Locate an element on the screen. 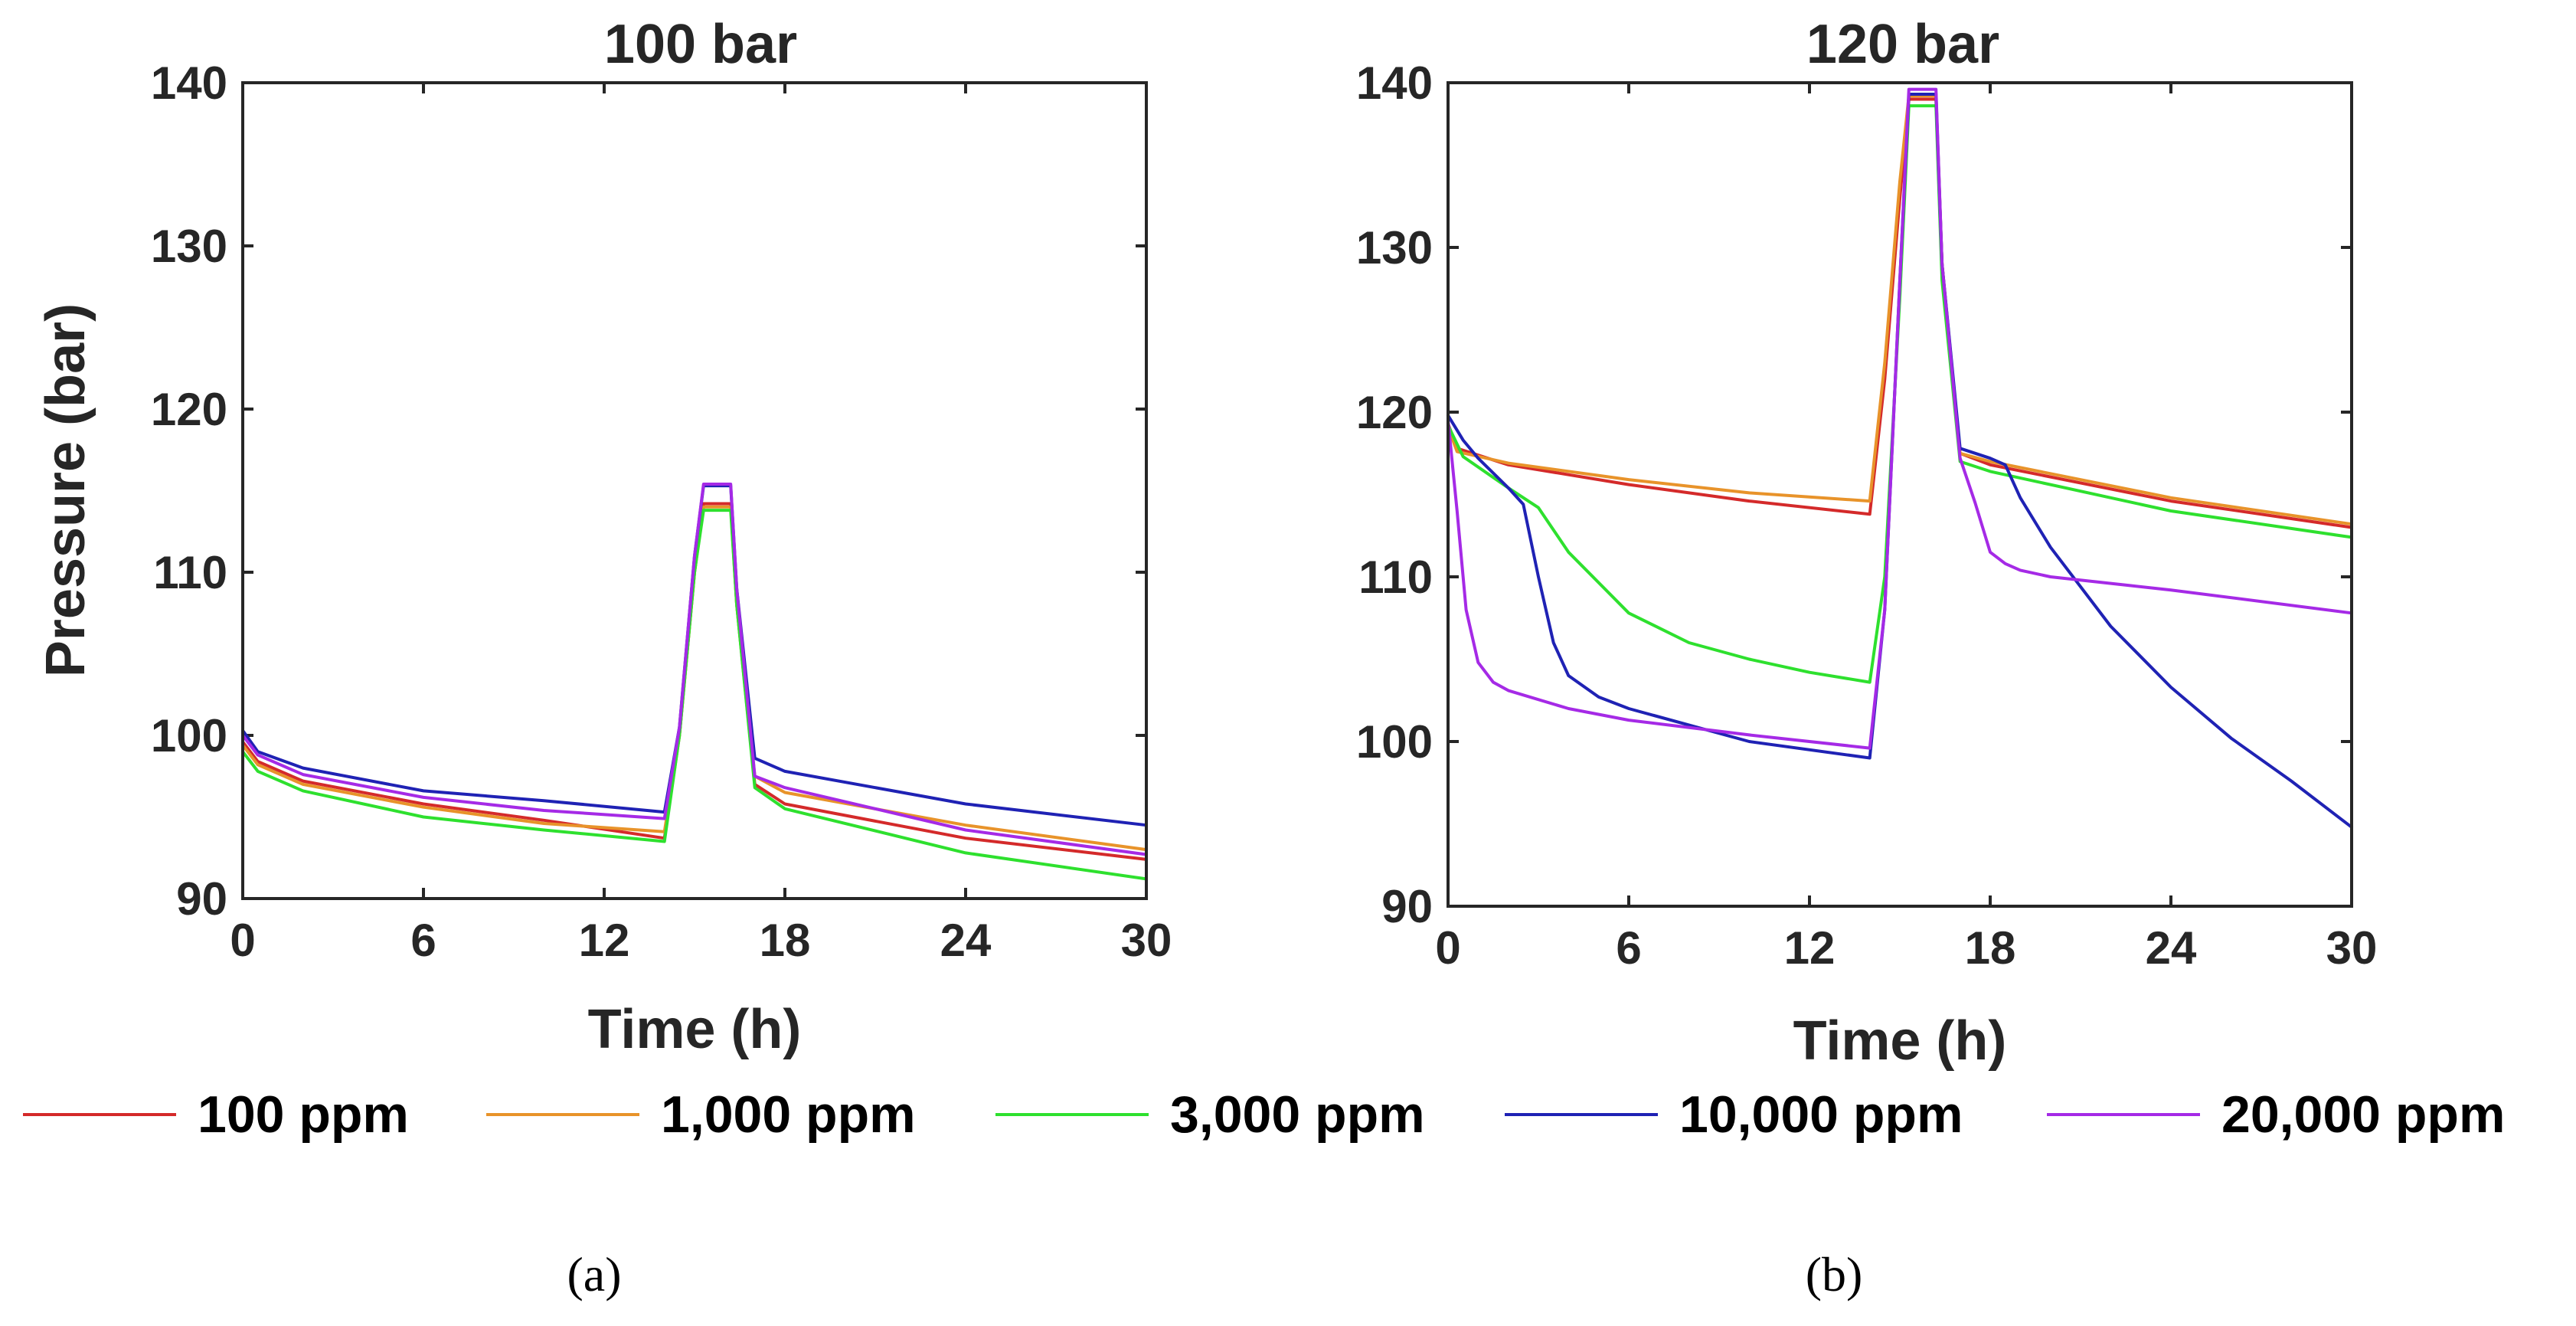 The height and width of the screenshot is (1326, 2576). panel-b-x-tick-label: 12 is located at coordinates (1810, 948).